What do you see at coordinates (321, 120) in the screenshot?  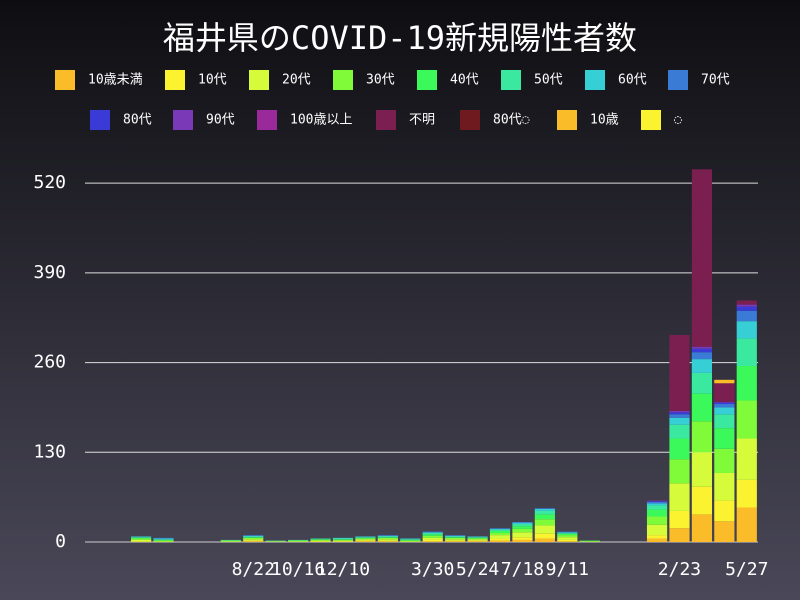 I see `legend-label: 100歳以上` at bounding box center [321, 120].